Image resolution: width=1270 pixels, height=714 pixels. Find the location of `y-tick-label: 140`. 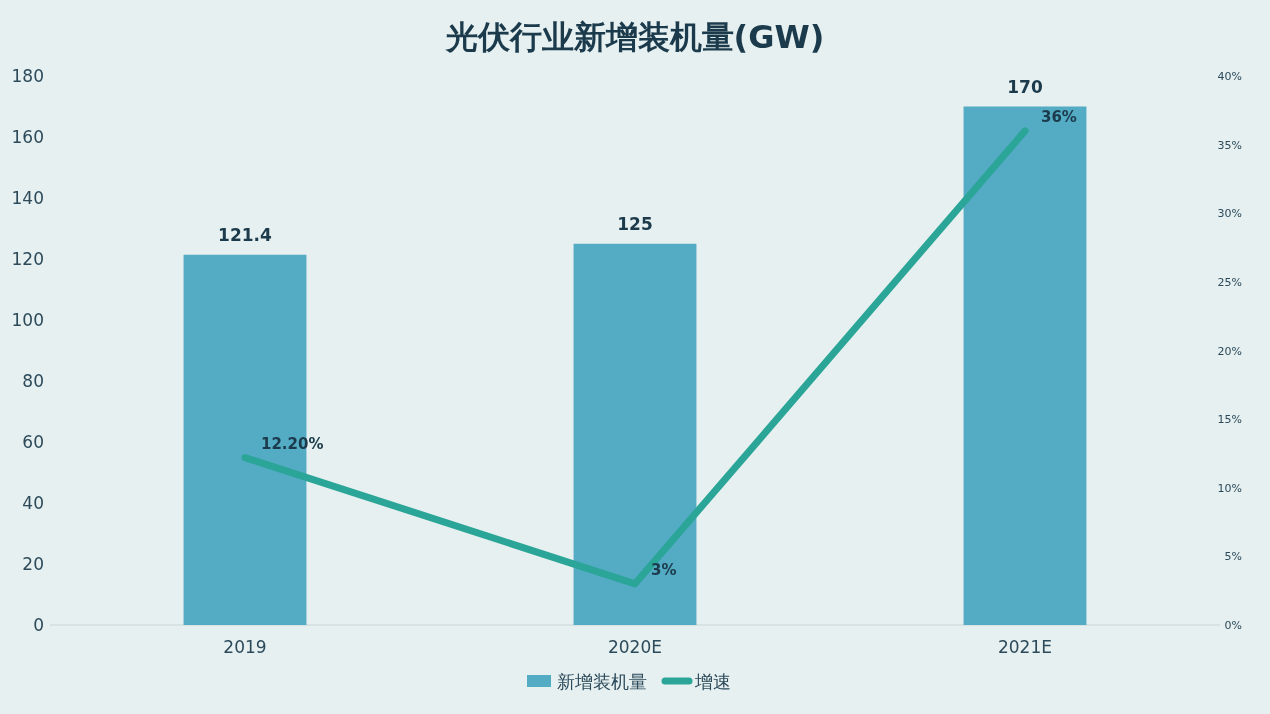

y-tick-label: 140 is located at coordinates (27, 198).